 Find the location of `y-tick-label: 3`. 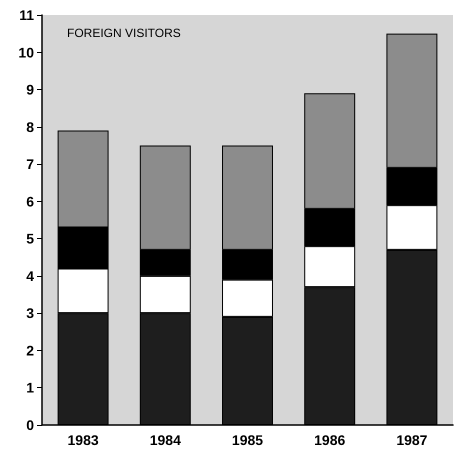

y-tick-label: 3 is located at coordinates (30, 313).